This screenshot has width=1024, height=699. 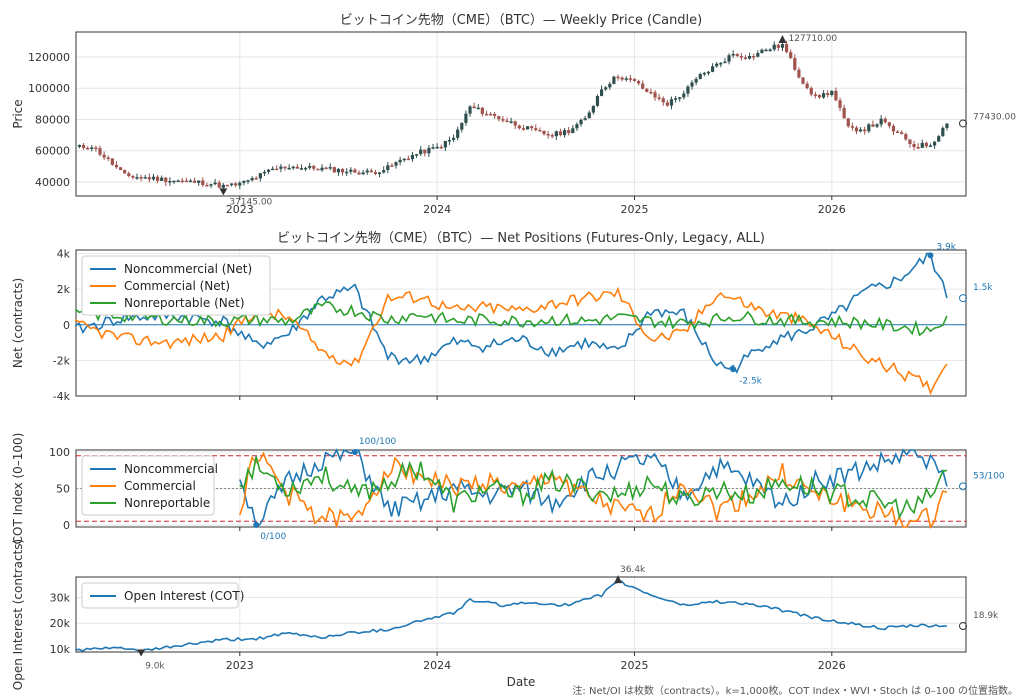 What do you see at coordinates (49, 57) in the screenshot?
I see `y-tick-label: 120000` at bounding box center [49, 57].